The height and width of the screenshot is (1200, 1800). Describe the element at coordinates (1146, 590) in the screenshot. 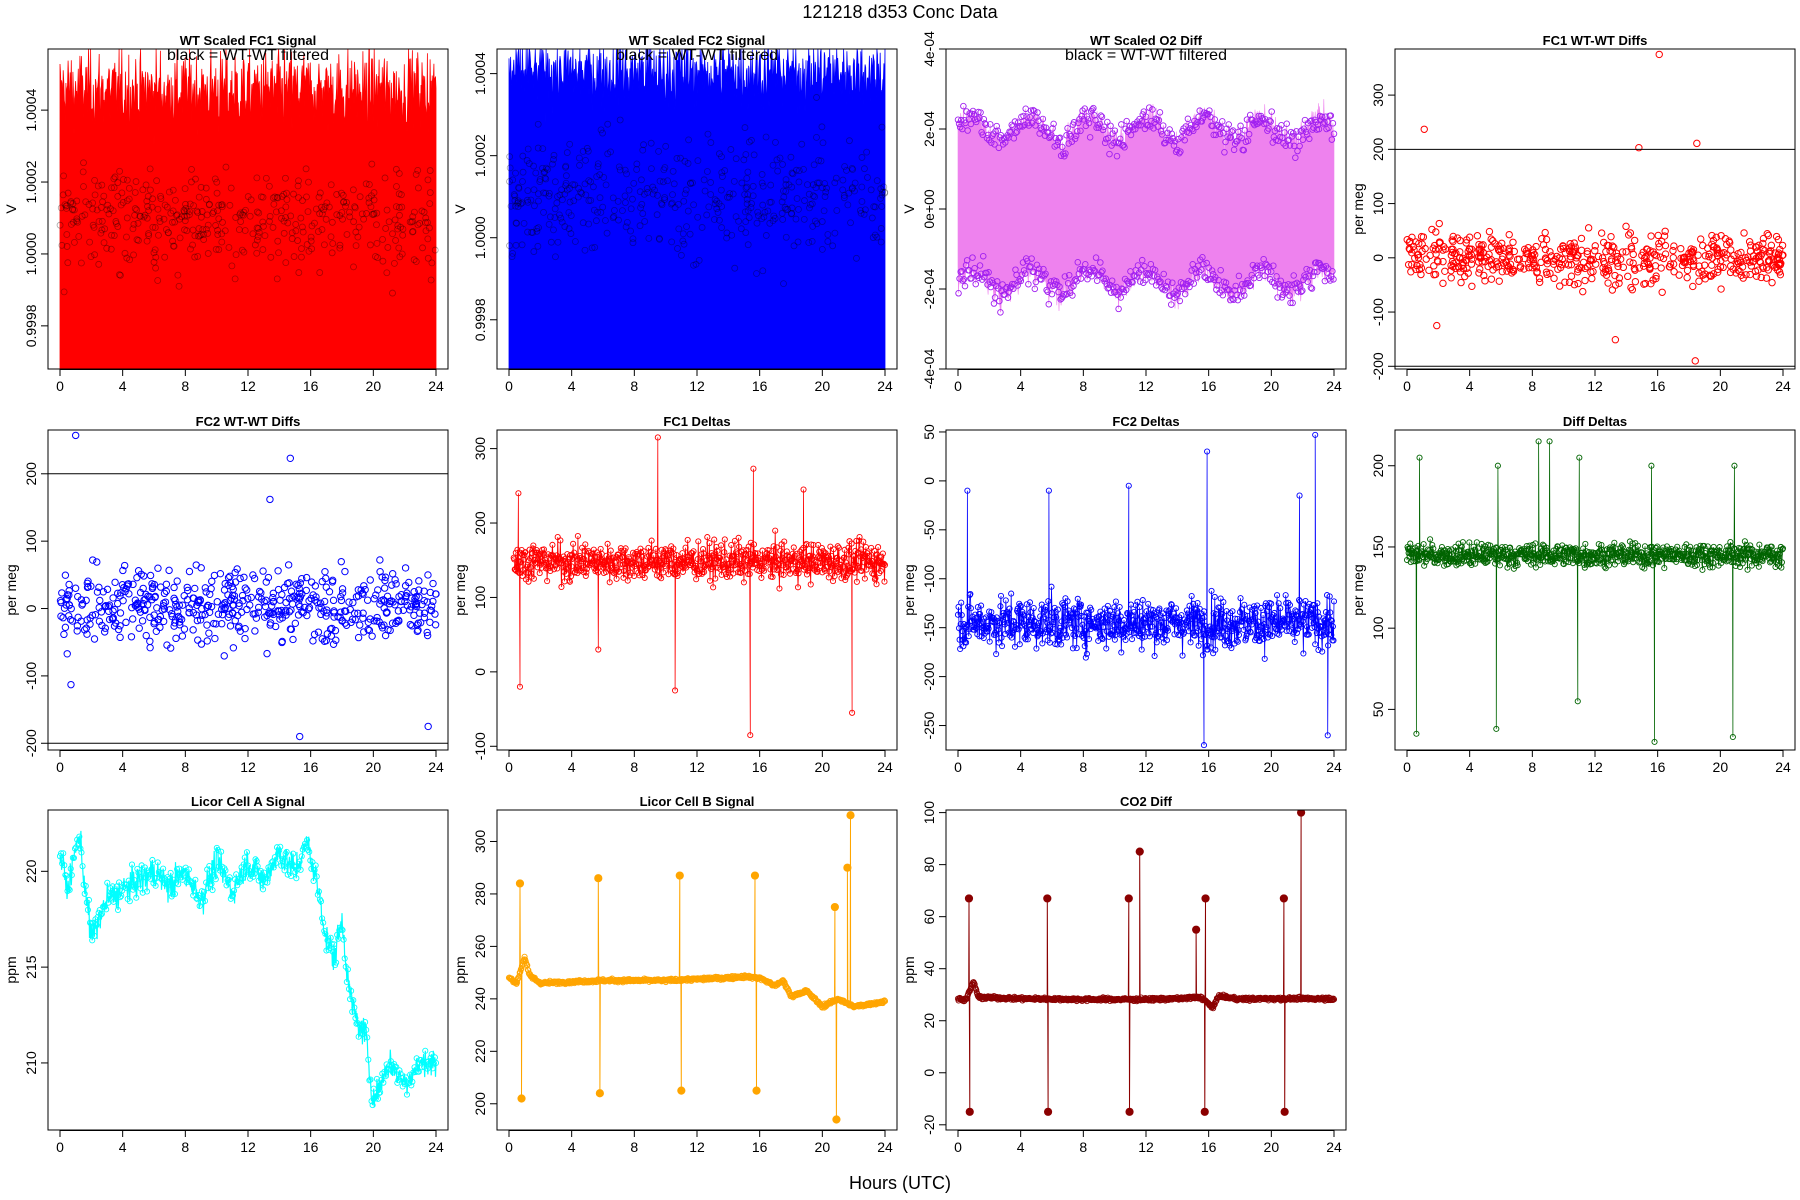

I see `plot-frame` at that location.